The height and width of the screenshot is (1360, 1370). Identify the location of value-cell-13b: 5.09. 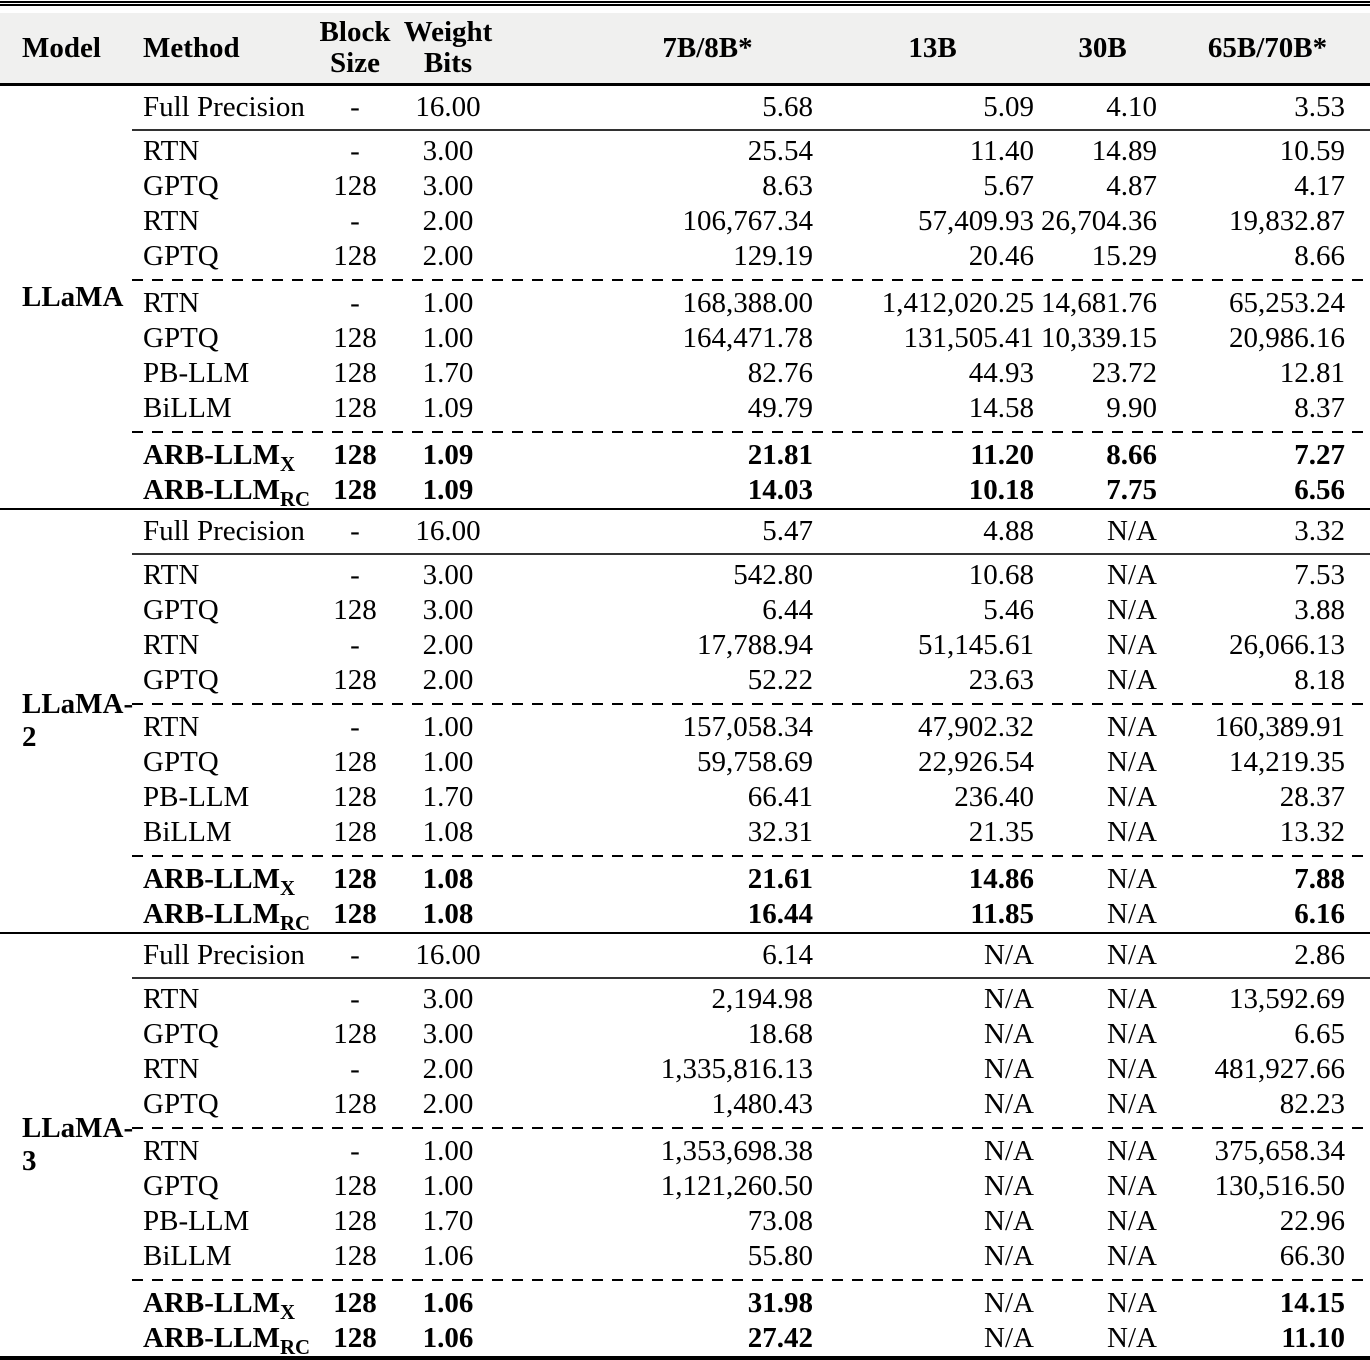
(1008, 107).